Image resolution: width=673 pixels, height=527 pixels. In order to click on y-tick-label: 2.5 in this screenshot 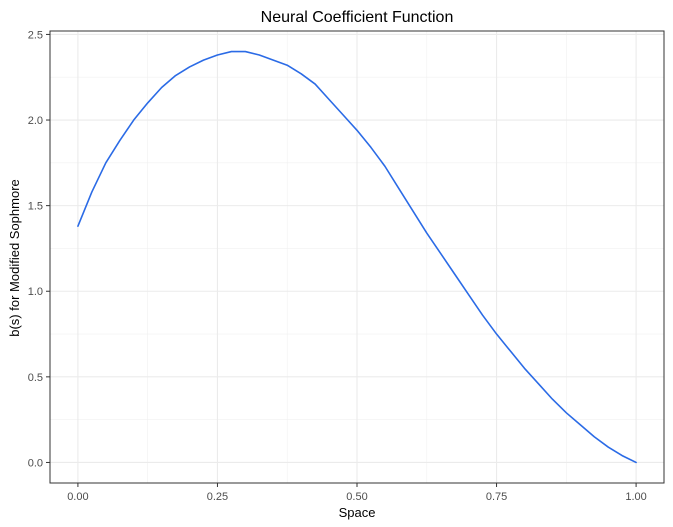, I will do `click(35, 35)`.